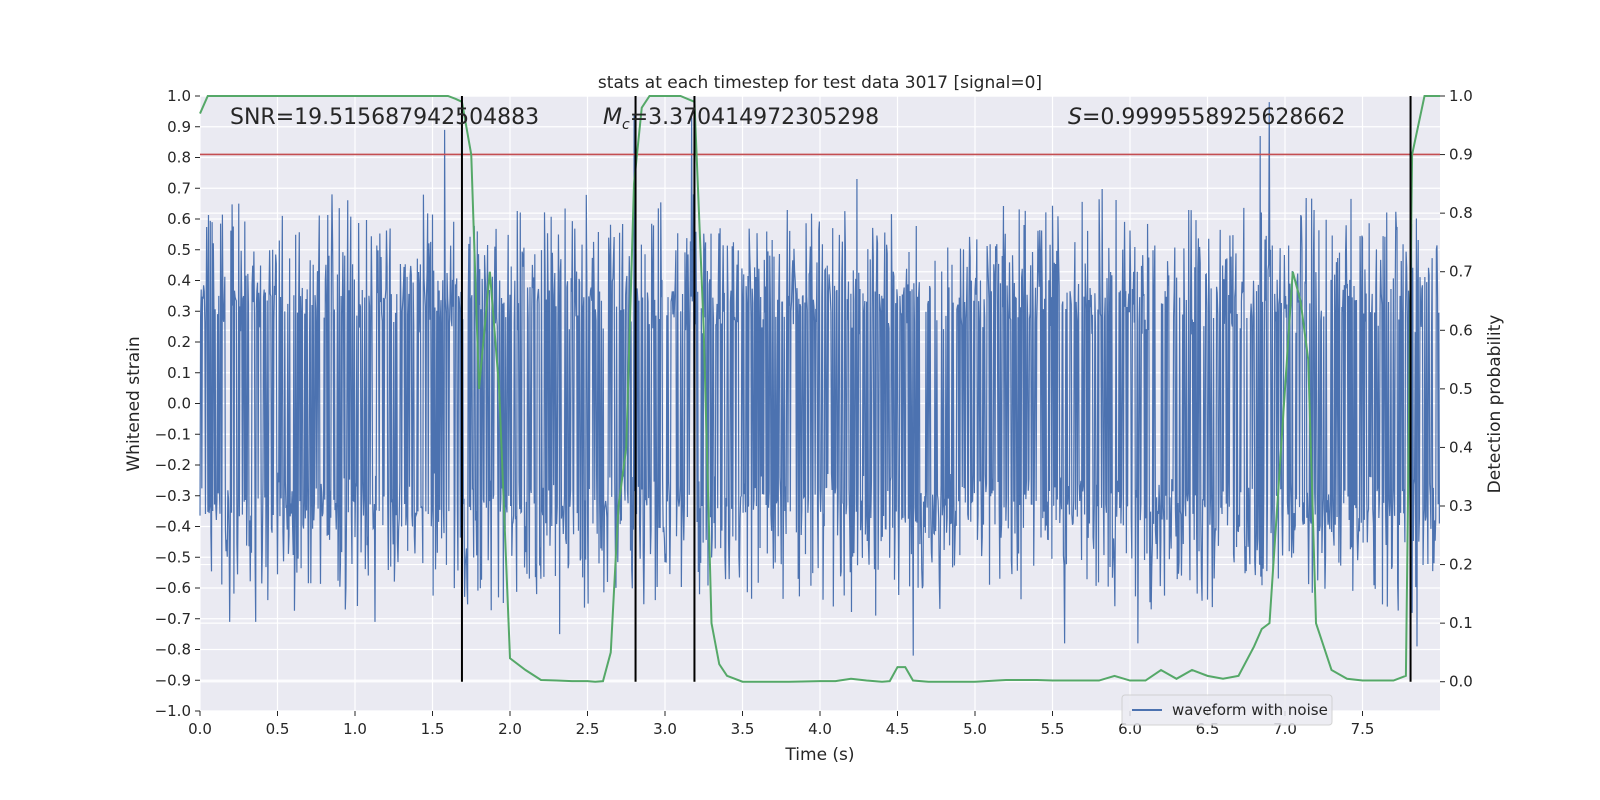 The height and width of the screenshot is (800, 1600). I want to click on x-tick-label: 1.0, so click(355, 729).